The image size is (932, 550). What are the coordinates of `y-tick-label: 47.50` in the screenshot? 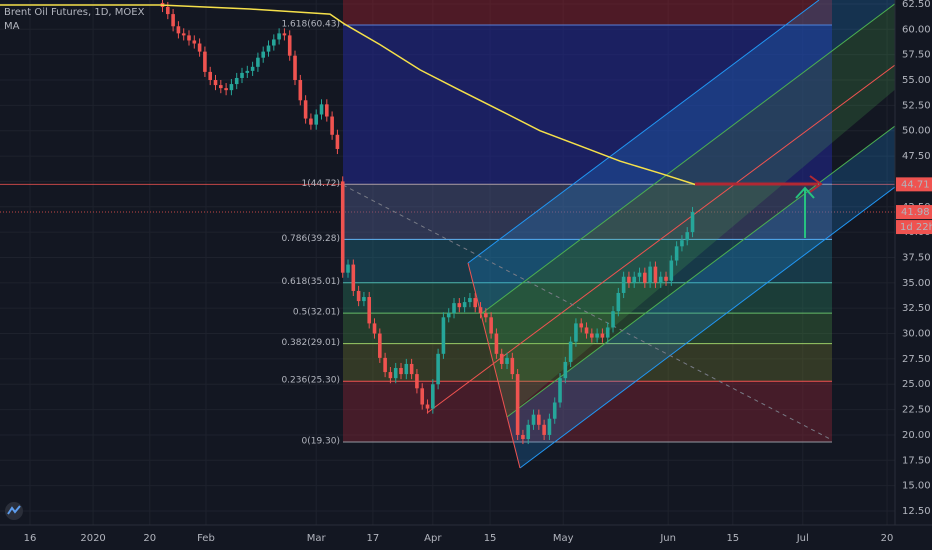 It's located at (916, 156).